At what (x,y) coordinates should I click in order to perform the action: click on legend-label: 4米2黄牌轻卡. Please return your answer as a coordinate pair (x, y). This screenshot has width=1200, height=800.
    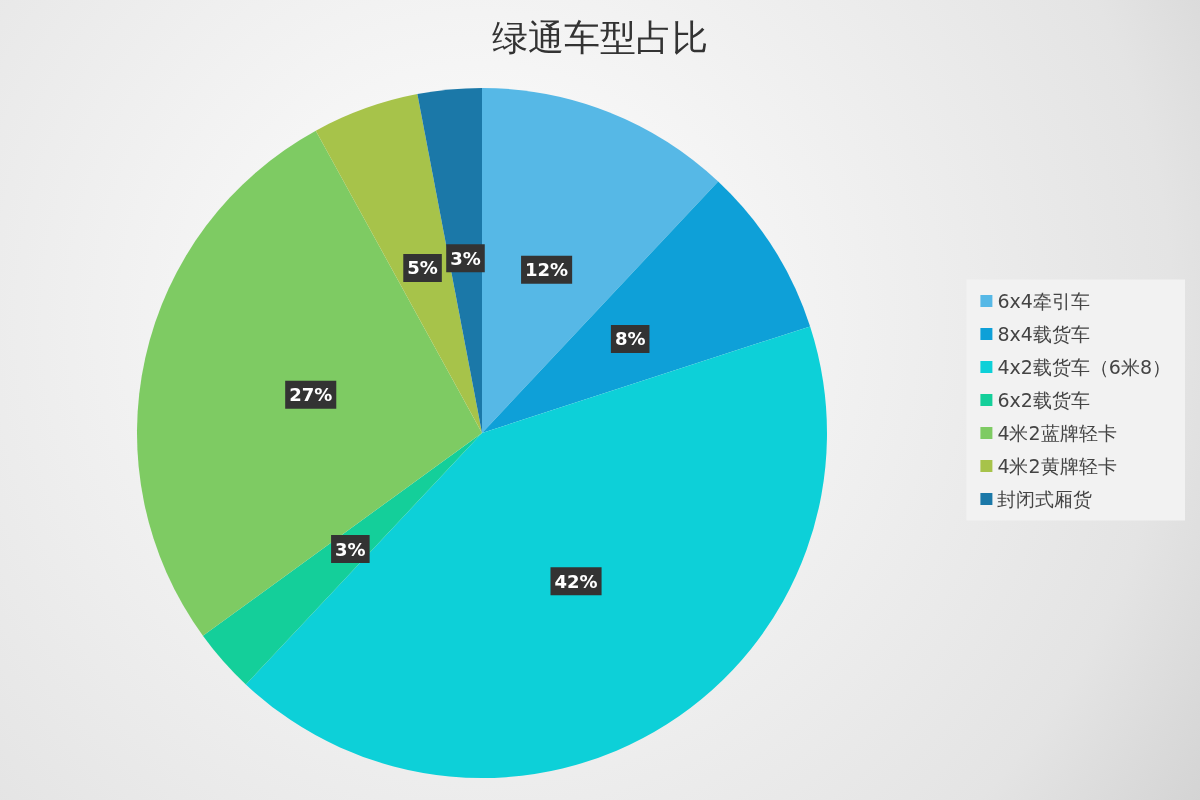
    Looking at the image, I should click on (1057, 466).